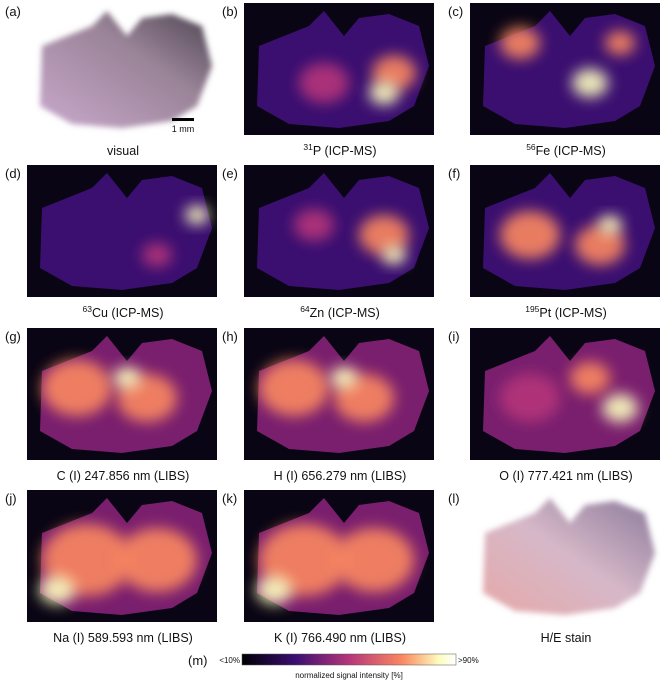 The width and height of the screenshot is (663, 691). Describe the element at coordinates (111, 242) in the screenshot. I see `panel: (d) 63Cu (ICP-MS)` at that location.